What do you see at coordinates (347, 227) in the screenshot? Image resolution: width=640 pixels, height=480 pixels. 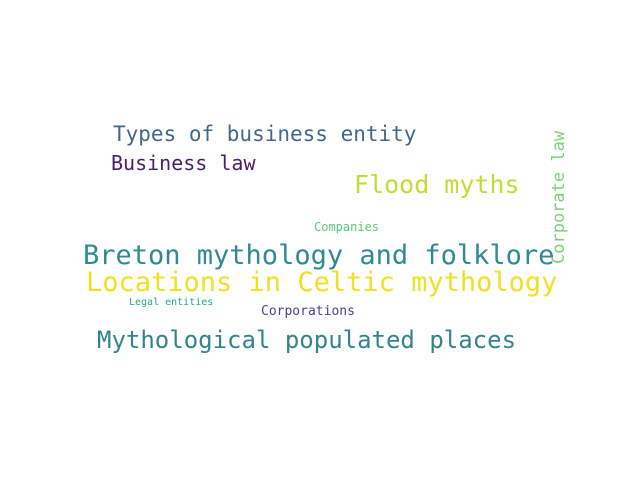 I see `word-companies: Companies` at bounding box center [347, 227].